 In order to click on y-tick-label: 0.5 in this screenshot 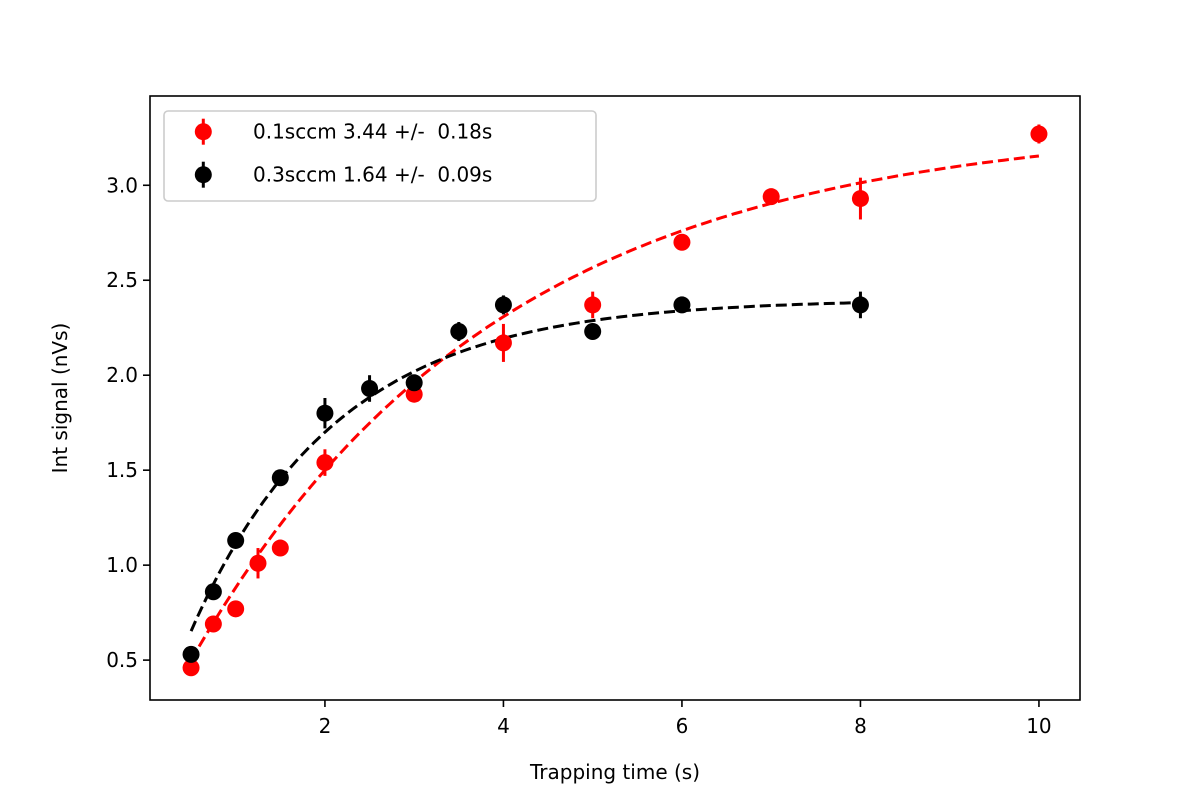, I will do `click(122, 660)`.